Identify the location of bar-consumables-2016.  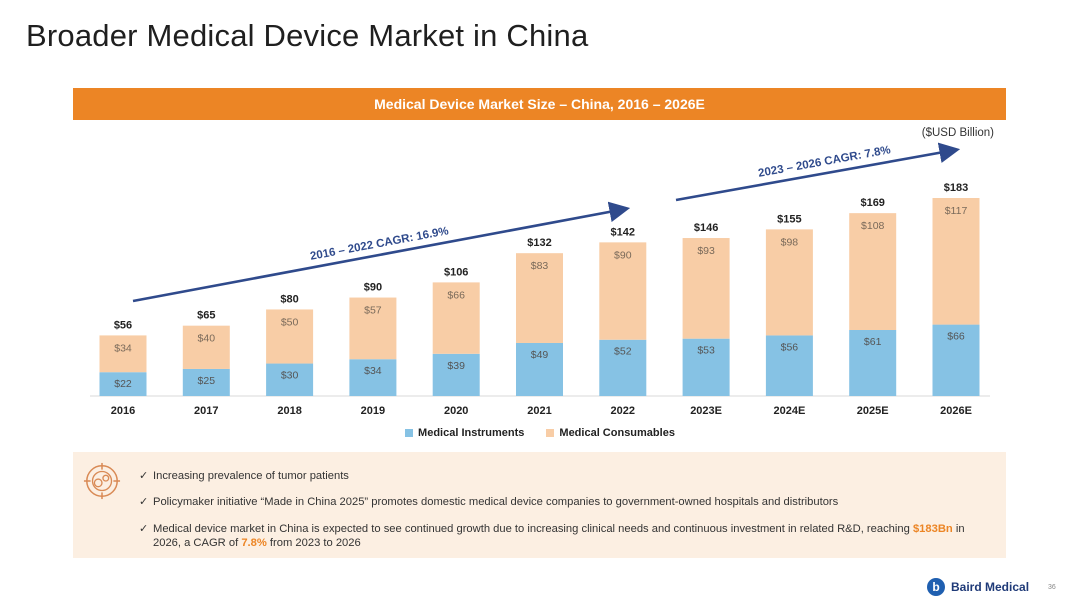
(123, 354).